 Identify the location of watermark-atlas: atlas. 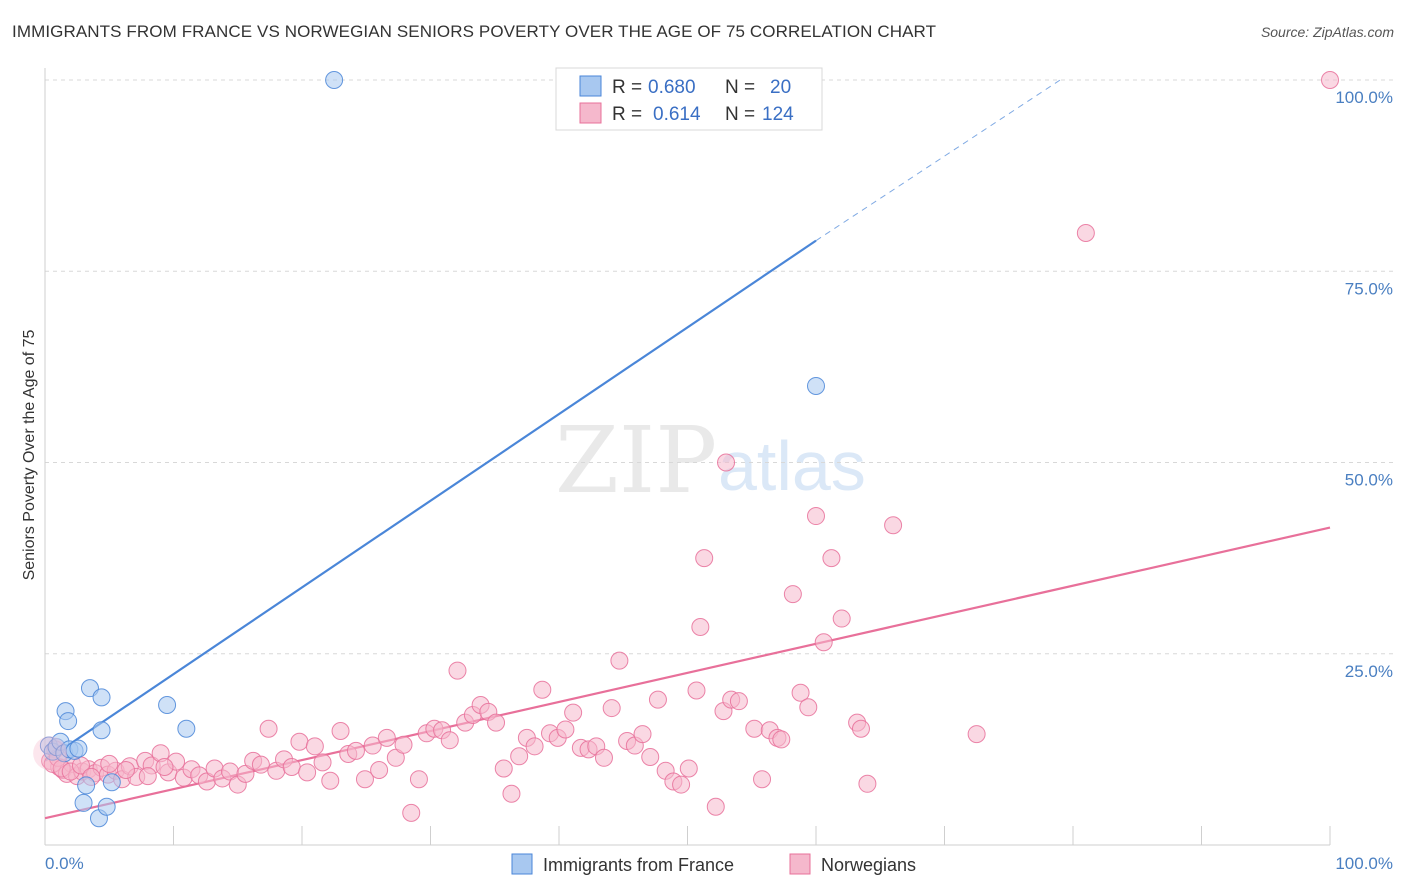
(792, 466).